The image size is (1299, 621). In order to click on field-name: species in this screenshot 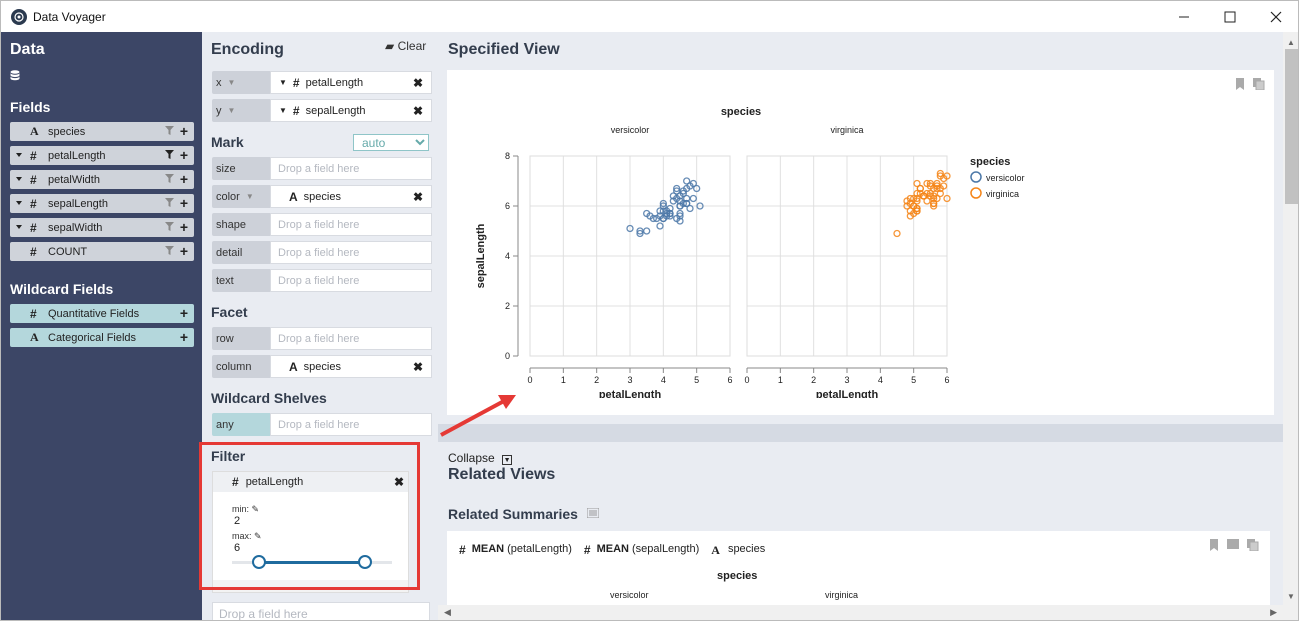, I will do `click(67, 131)`.